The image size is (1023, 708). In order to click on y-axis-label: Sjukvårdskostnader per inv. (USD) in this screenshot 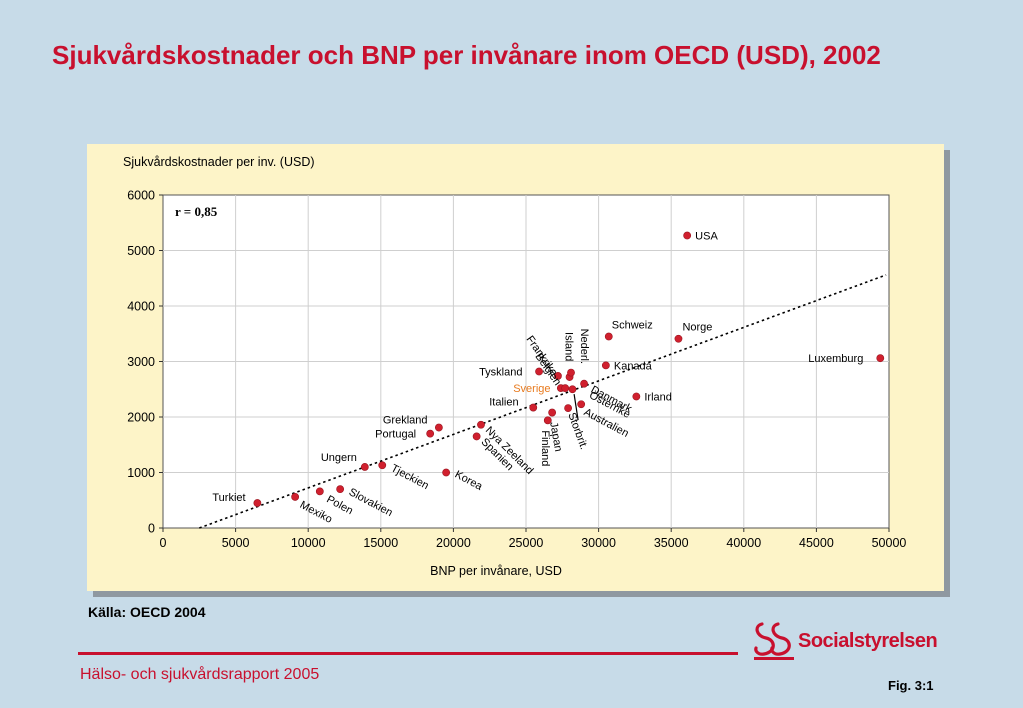, I will do `click(219, 162)`.